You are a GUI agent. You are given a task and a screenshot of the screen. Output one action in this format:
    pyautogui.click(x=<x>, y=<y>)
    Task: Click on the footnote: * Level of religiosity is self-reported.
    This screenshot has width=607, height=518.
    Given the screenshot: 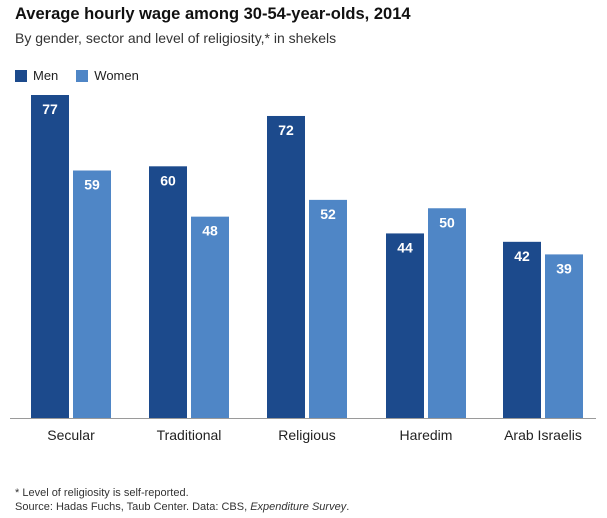 What is the action you would take?
    pyautogui.click(x=102, y=493)
    